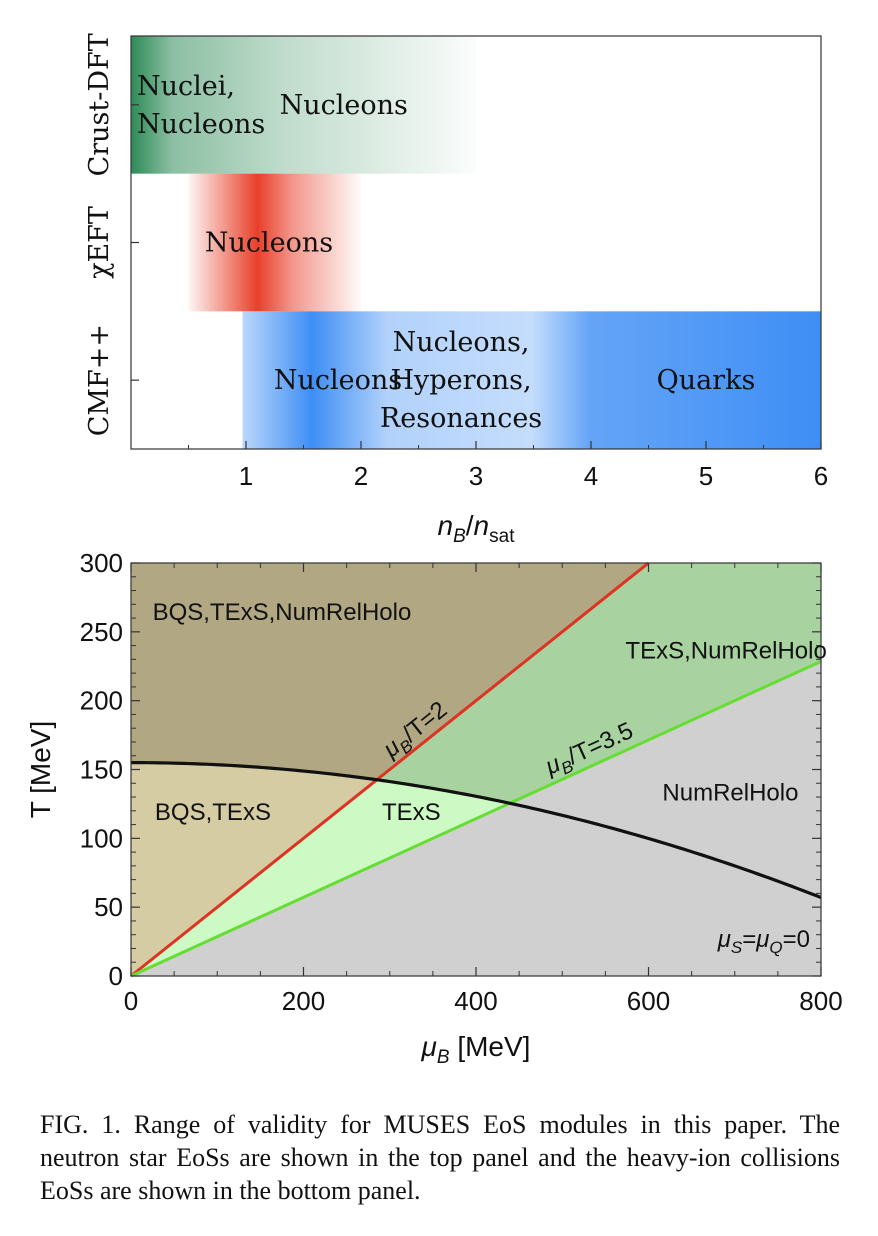 The height and width of the screenshot is (1236, 878). I want to click on bottom-region-label-2: BQS,TExS, so click(213, 812).